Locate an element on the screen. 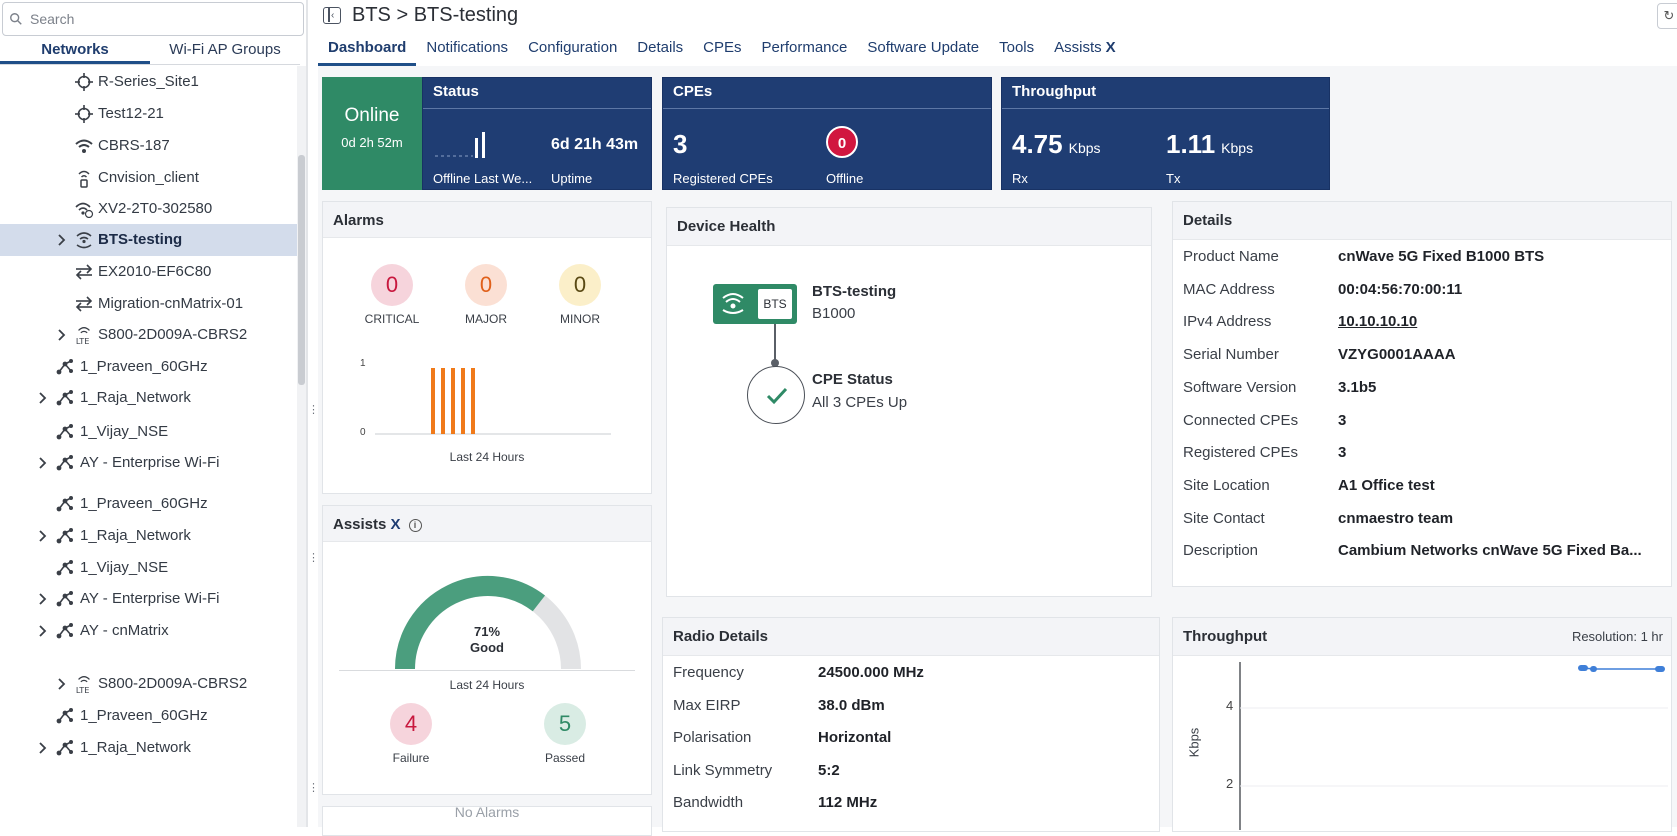 The width and height of the screenshot is (1677, 836). wifi-ap-icon is located at coordinates (84, 209).